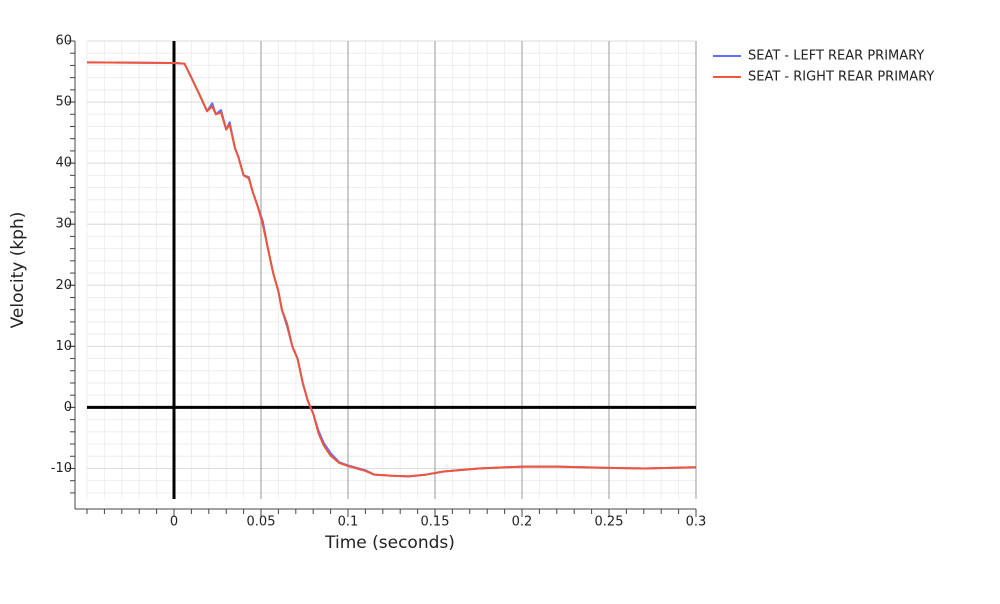  What do you see at coordinates (522, 522) in the screenshot?
I see `x-tick-label: 0.2` at bounding box center [522, 522].